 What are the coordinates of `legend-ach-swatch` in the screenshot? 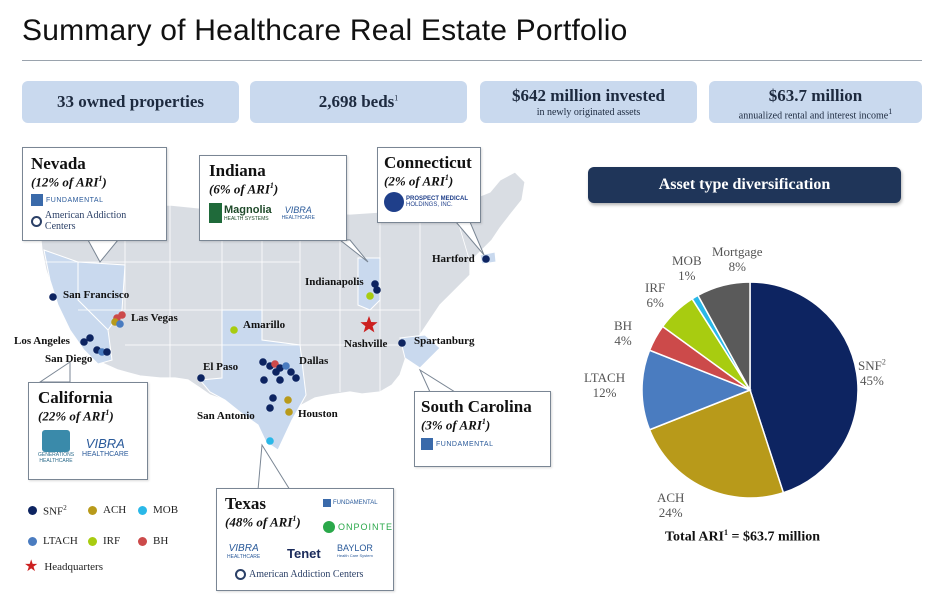 It's located at (92, 510).